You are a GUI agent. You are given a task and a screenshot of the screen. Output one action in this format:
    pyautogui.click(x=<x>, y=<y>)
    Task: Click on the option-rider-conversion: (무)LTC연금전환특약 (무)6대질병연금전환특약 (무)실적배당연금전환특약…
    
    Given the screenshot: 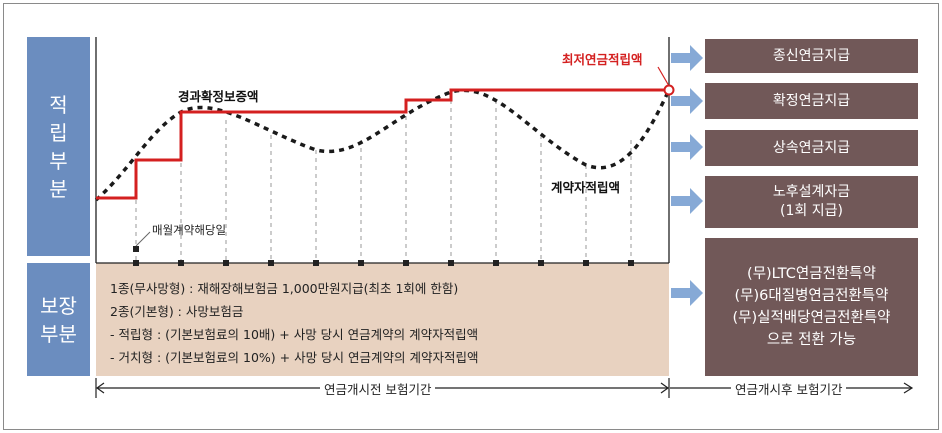 What is the action you would take?
    pyautogui.click(x=811, y=307)
    